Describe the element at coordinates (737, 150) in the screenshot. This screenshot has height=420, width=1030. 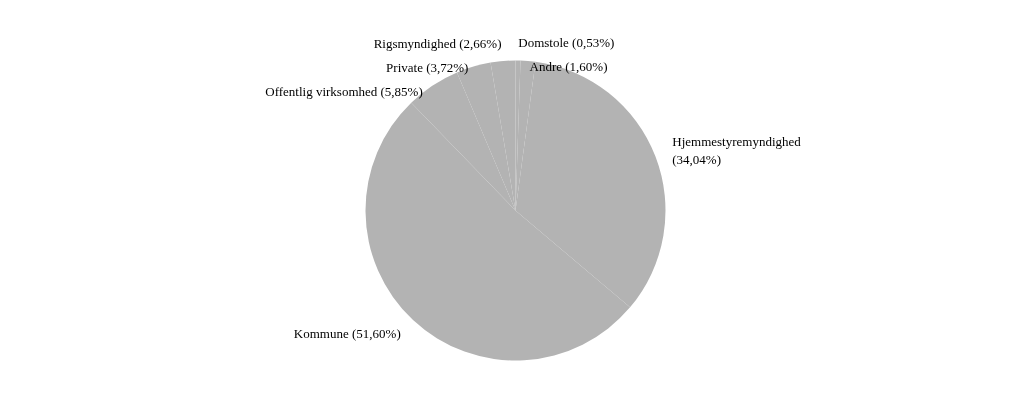
I see `slice-label: Hjemmestyremyndighed (34,04%)` at that location.